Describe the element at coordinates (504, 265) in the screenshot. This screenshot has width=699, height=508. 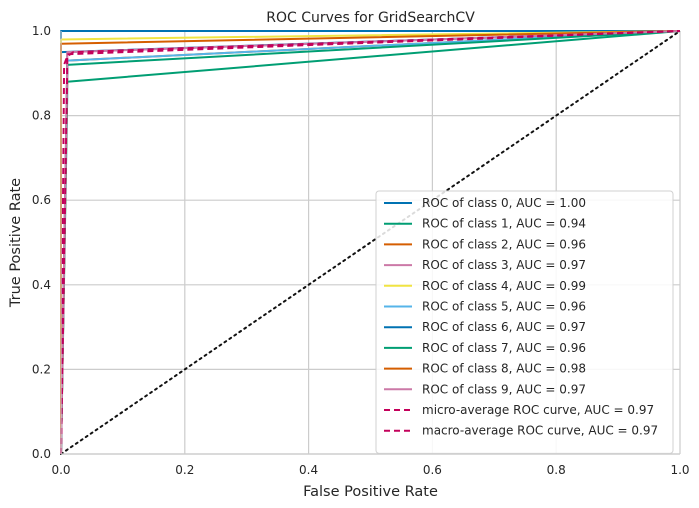
I see `legend-label: ROC of class 3, AUC = 0.97` at that location.